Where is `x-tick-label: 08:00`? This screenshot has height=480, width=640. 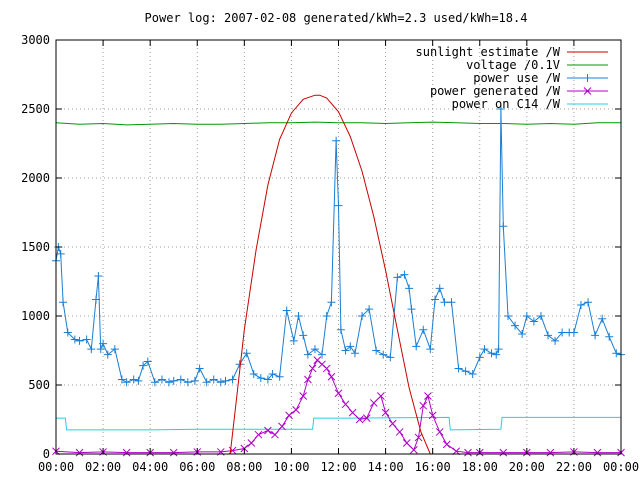 x-tick-label: 08:00 is located at coordinates (244, 467).